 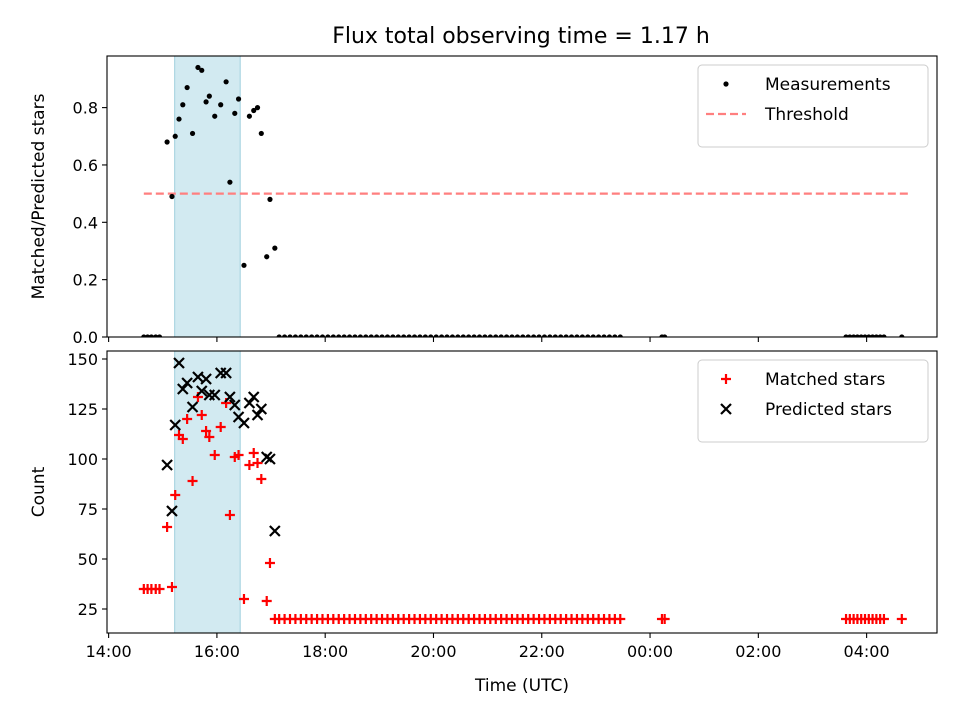 I want to click on x-tick-label: 18:00, so click(x=325, y=651).